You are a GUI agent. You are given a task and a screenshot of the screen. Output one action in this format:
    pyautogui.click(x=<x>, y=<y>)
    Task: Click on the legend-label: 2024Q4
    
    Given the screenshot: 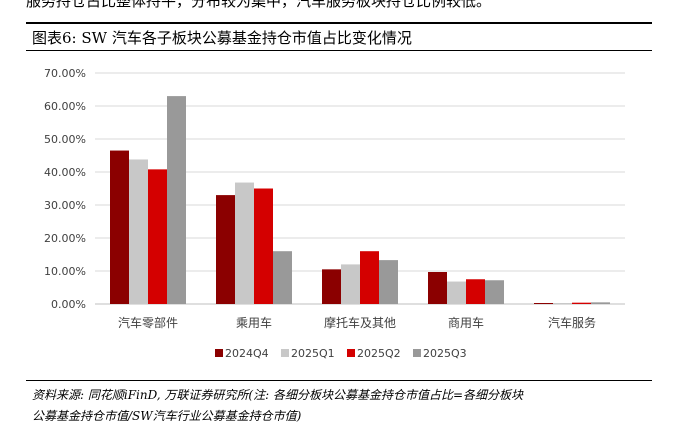 What is the action you would take?
    pyautogui.click(x=247, y=353)
    